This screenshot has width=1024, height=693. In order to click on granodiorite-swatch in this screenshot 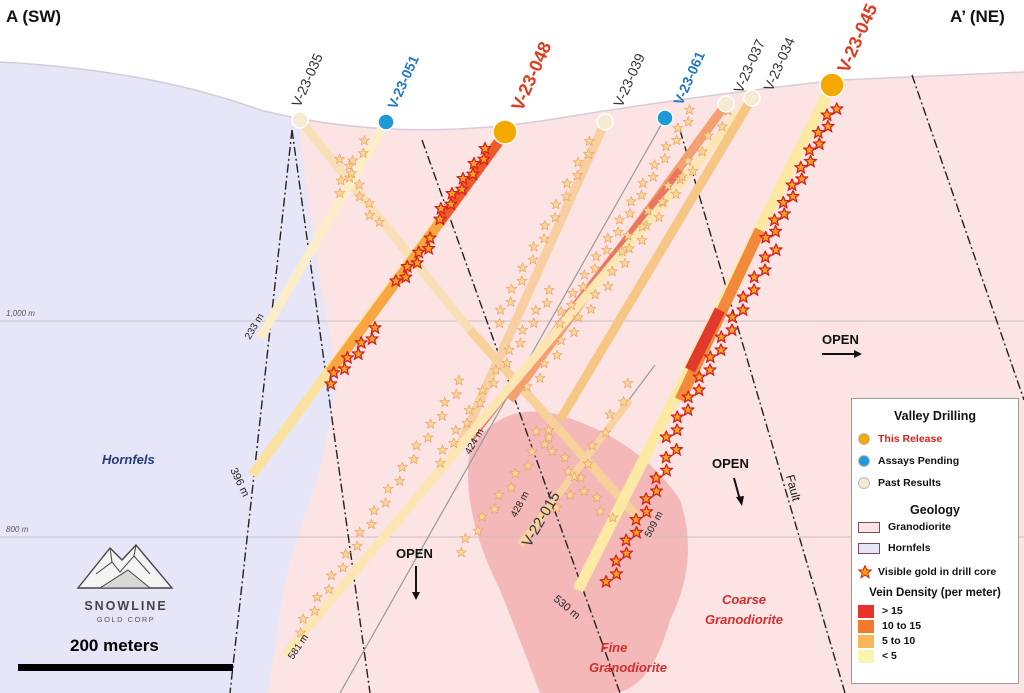, I will do `click(869, 527)`.